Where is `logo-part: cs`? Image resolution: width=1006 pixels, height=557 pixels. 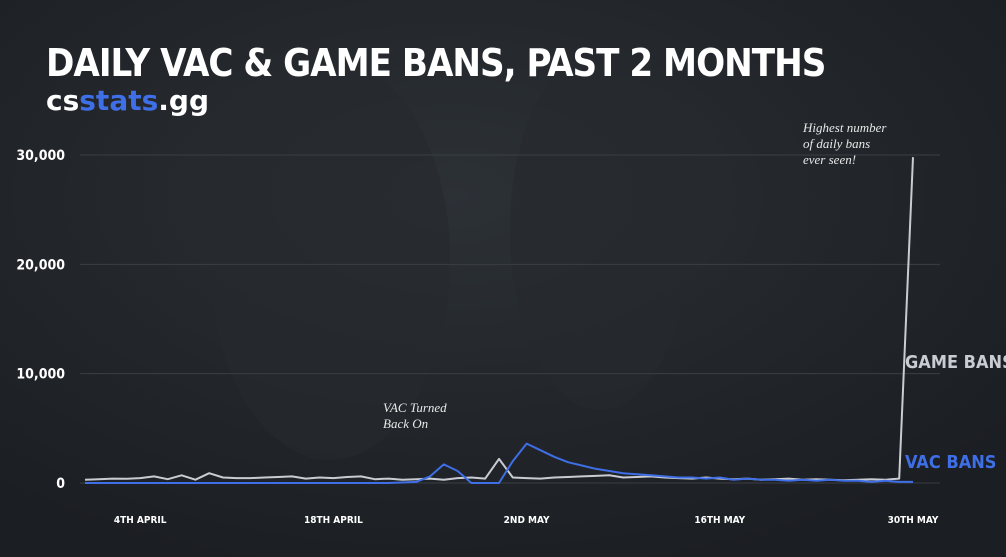 logo-part: cs is located at coordinates (62, 100).